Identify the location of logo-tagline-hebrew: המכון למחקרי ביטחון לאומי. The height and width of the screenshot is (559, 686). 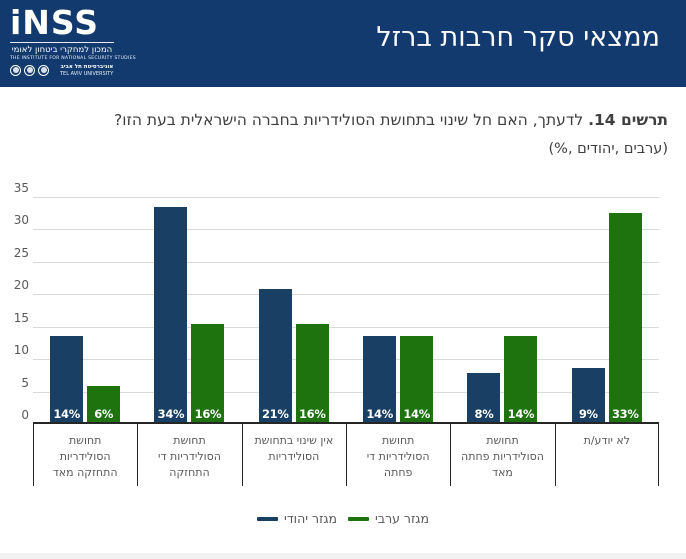
(62, 49).